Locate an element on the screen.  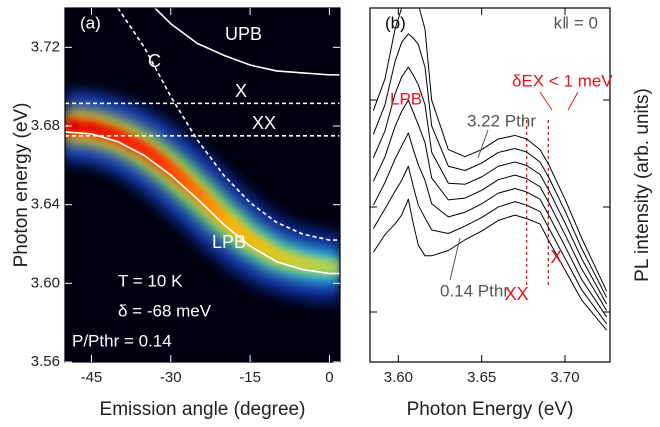
series-label: UPB is located at coordinates (243, 34).